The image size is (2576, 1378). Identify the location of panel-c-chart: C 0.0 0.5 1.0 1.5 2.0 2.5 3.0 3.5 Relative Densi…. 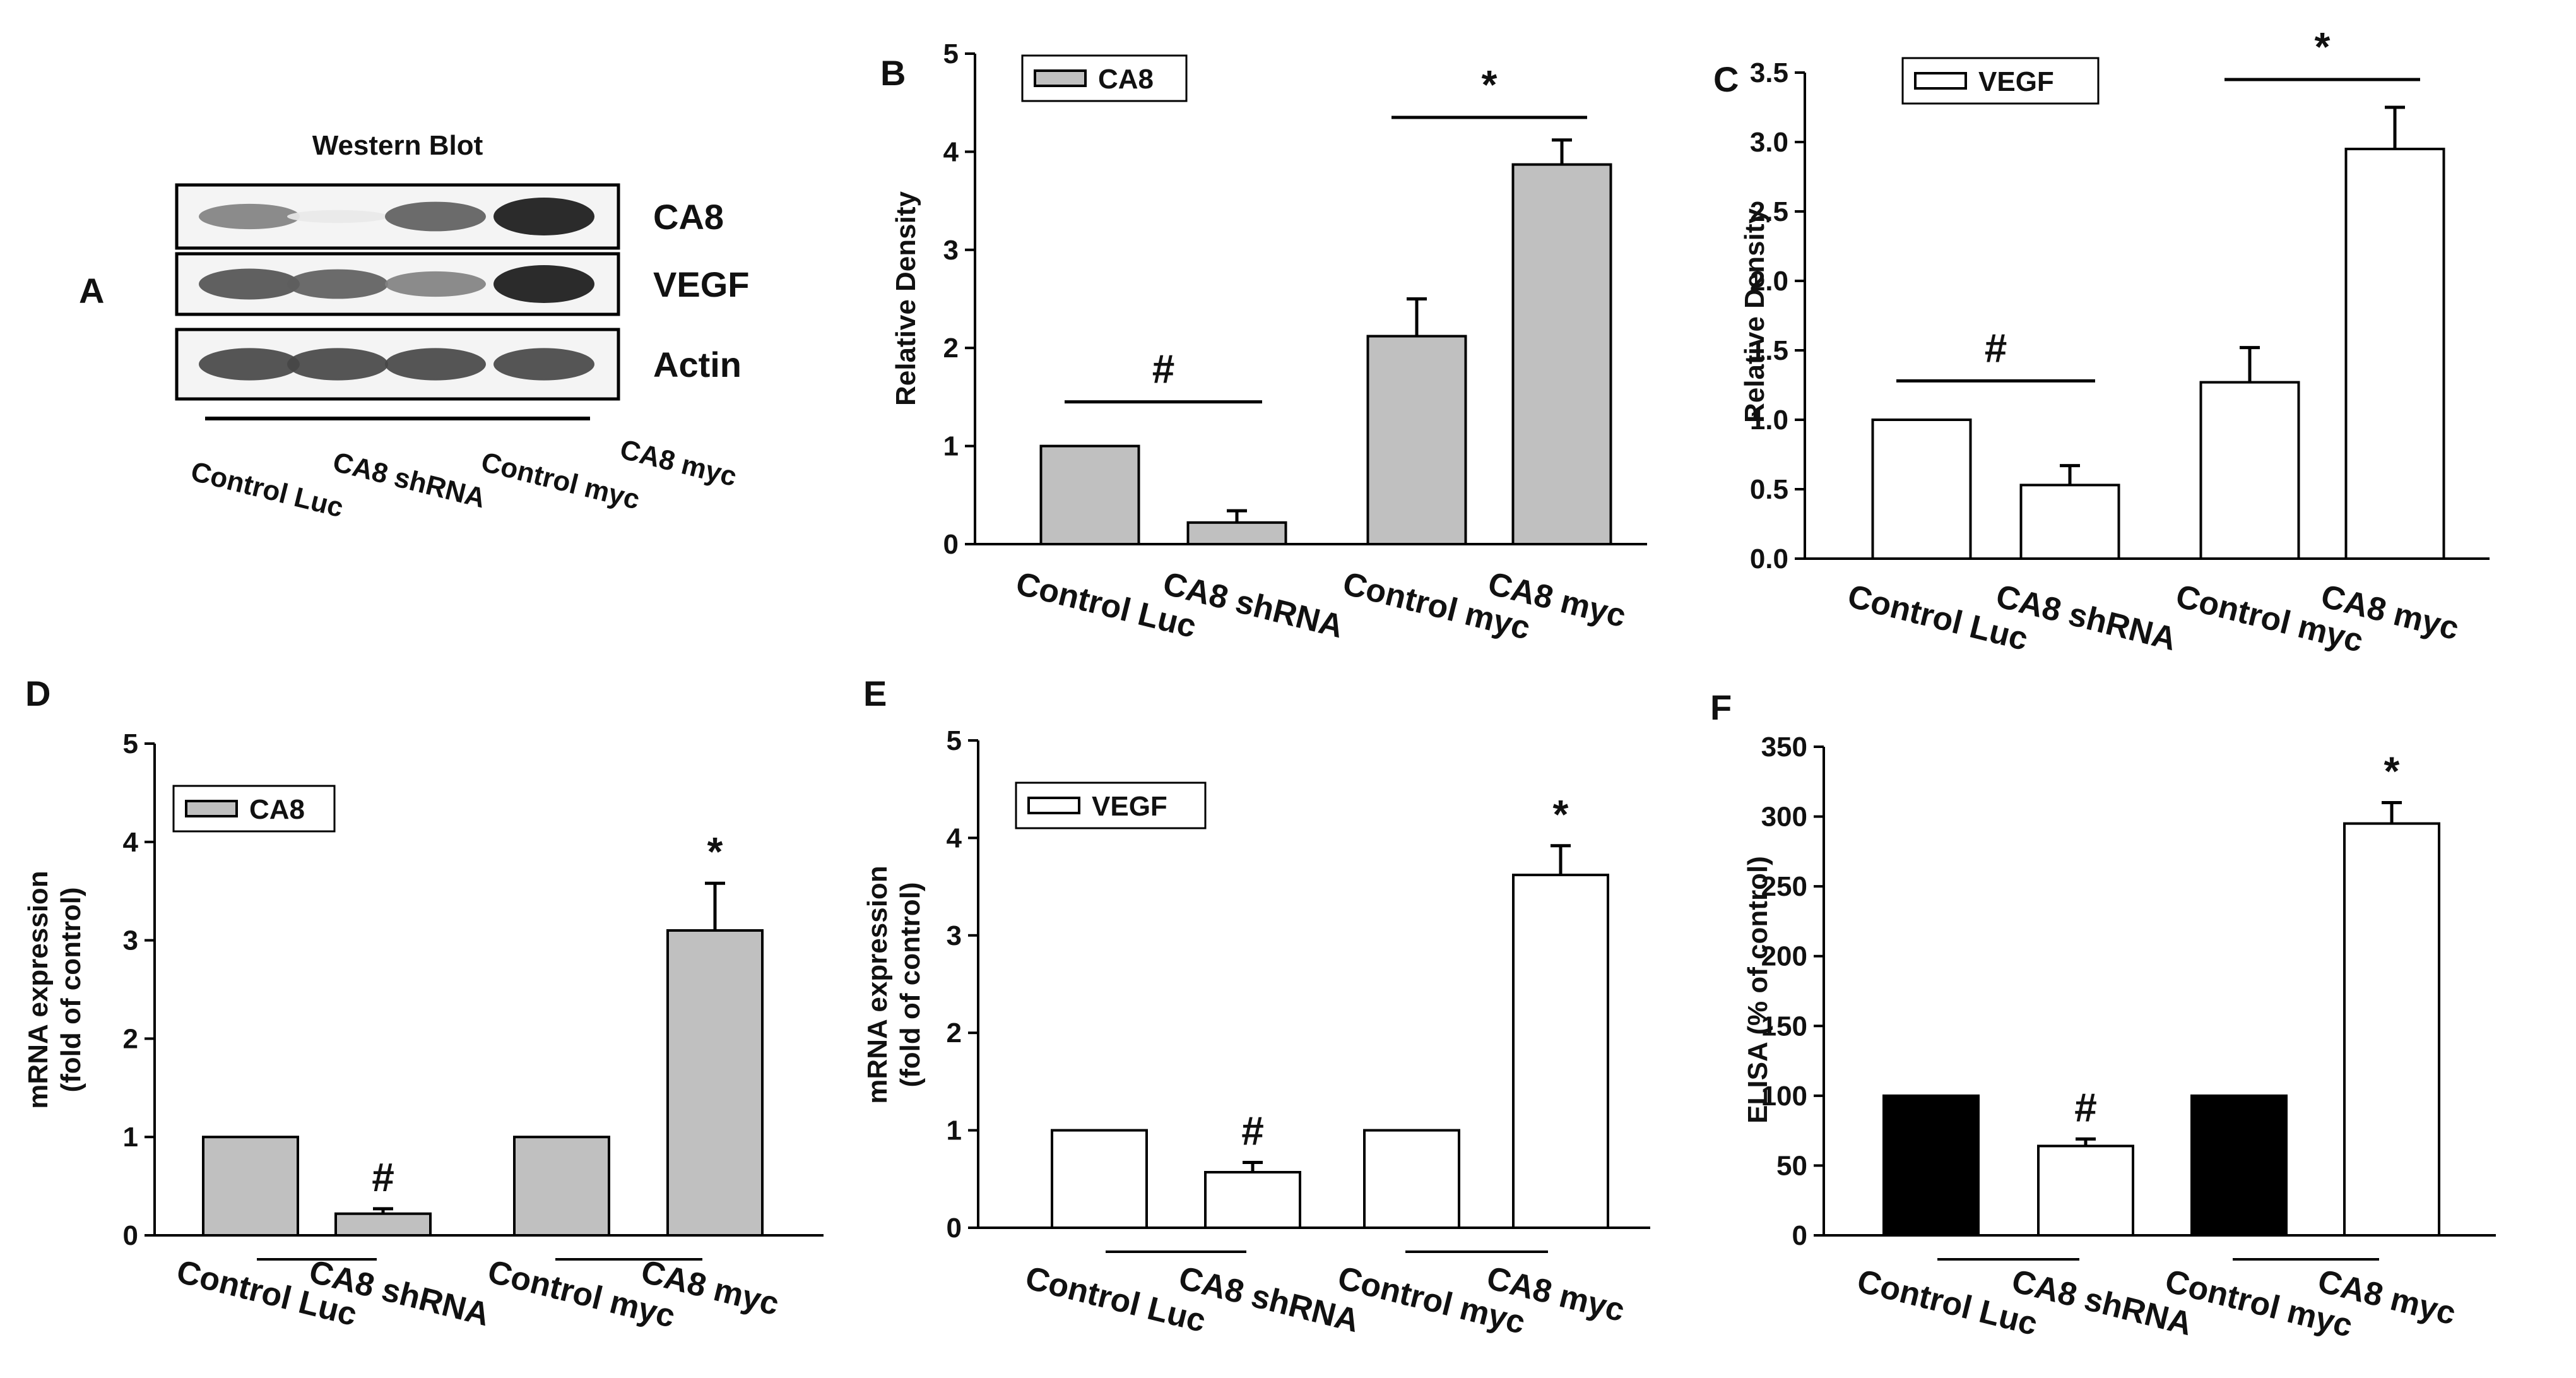
(2101, 342).